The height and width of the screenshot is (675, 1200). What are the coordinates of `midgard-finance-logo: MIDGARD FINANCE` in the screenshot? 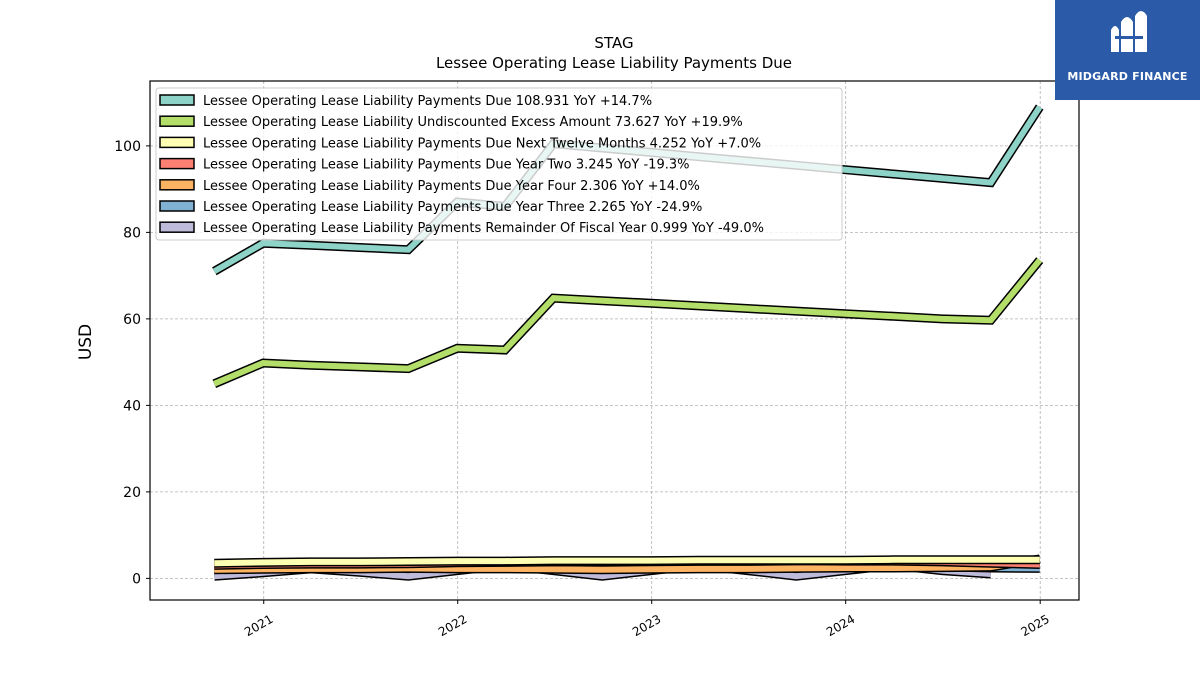 It's located at (1127, 50).